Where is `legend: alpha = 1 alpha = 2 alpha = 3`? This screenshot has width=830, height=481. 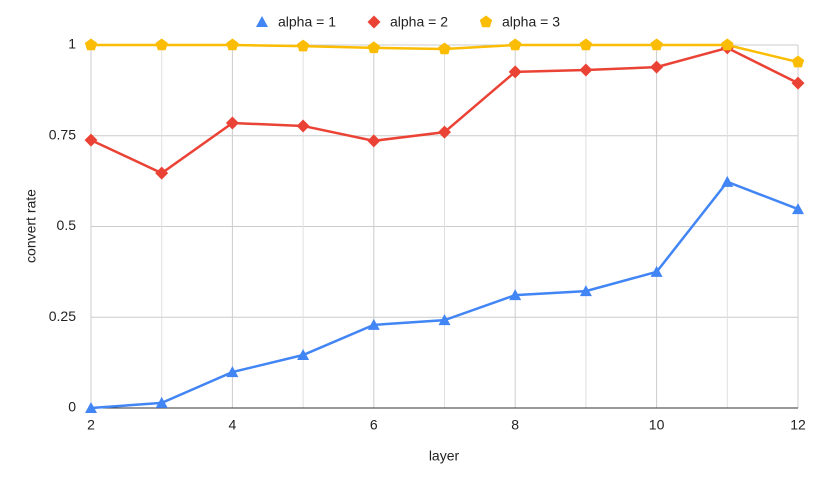 legend: alpha = 1 alpha = 2 alpha = 3 is located at coordinates (419, 22).